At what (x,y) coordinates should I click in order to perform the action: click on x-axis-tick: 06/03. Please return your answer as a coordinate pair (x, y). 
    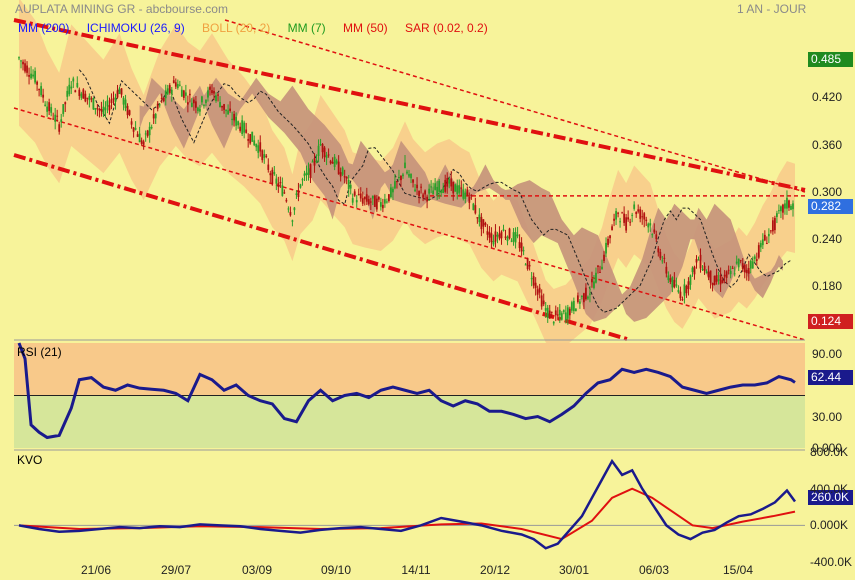
    Looking at the image, I should click on (654, 570).